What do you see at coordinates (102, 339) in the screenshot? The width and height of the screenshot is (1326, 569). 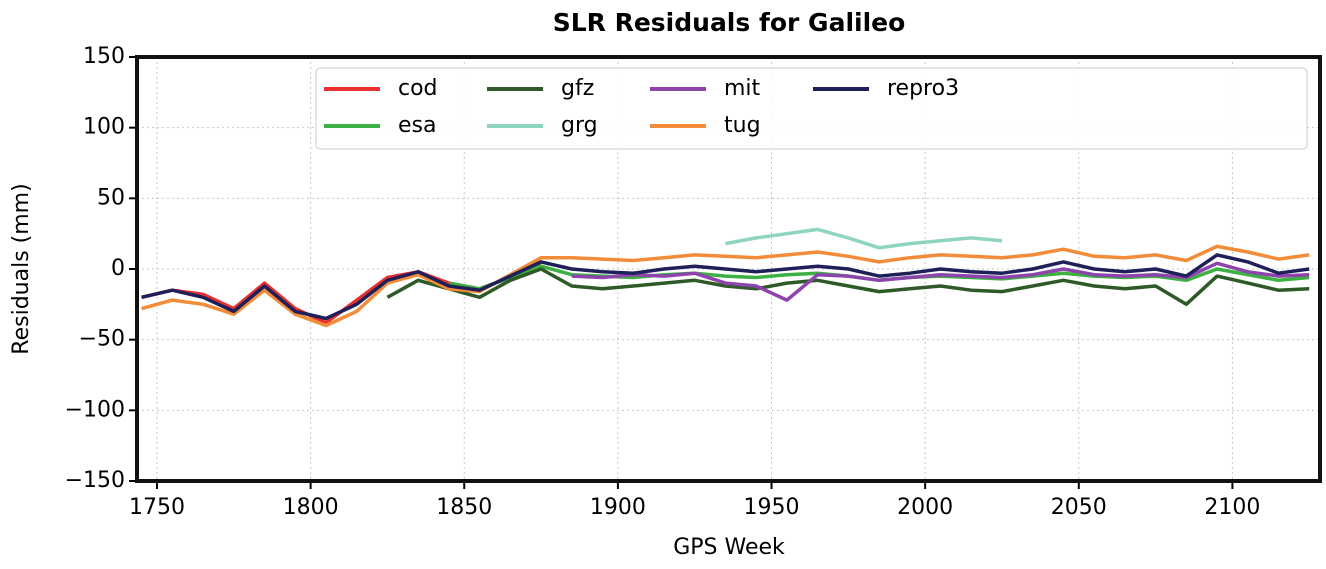 I see `y-tick-label: −50` at bounding box center [102, 339].